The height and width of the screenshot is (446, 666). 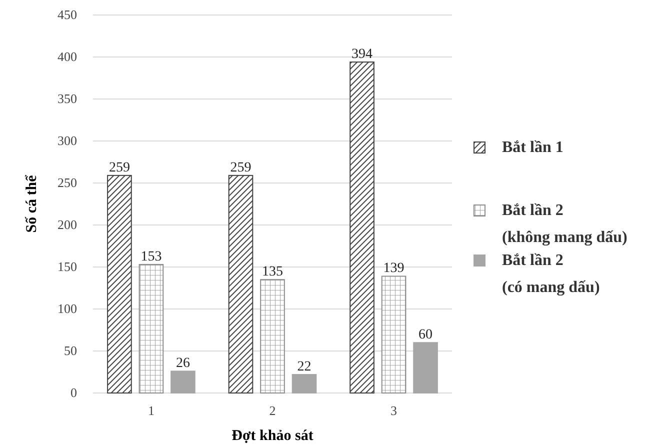 I want to click on data-label: 22, so click(x=304, y=367).